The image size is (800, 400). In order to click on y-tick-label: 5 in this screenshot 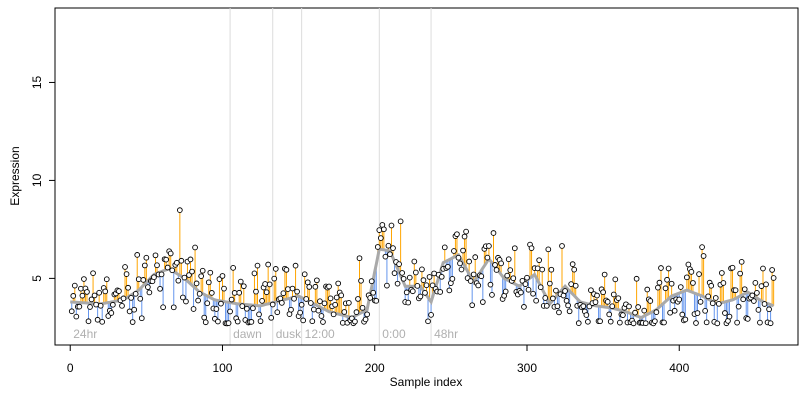, I will do `click(37, 278)`.